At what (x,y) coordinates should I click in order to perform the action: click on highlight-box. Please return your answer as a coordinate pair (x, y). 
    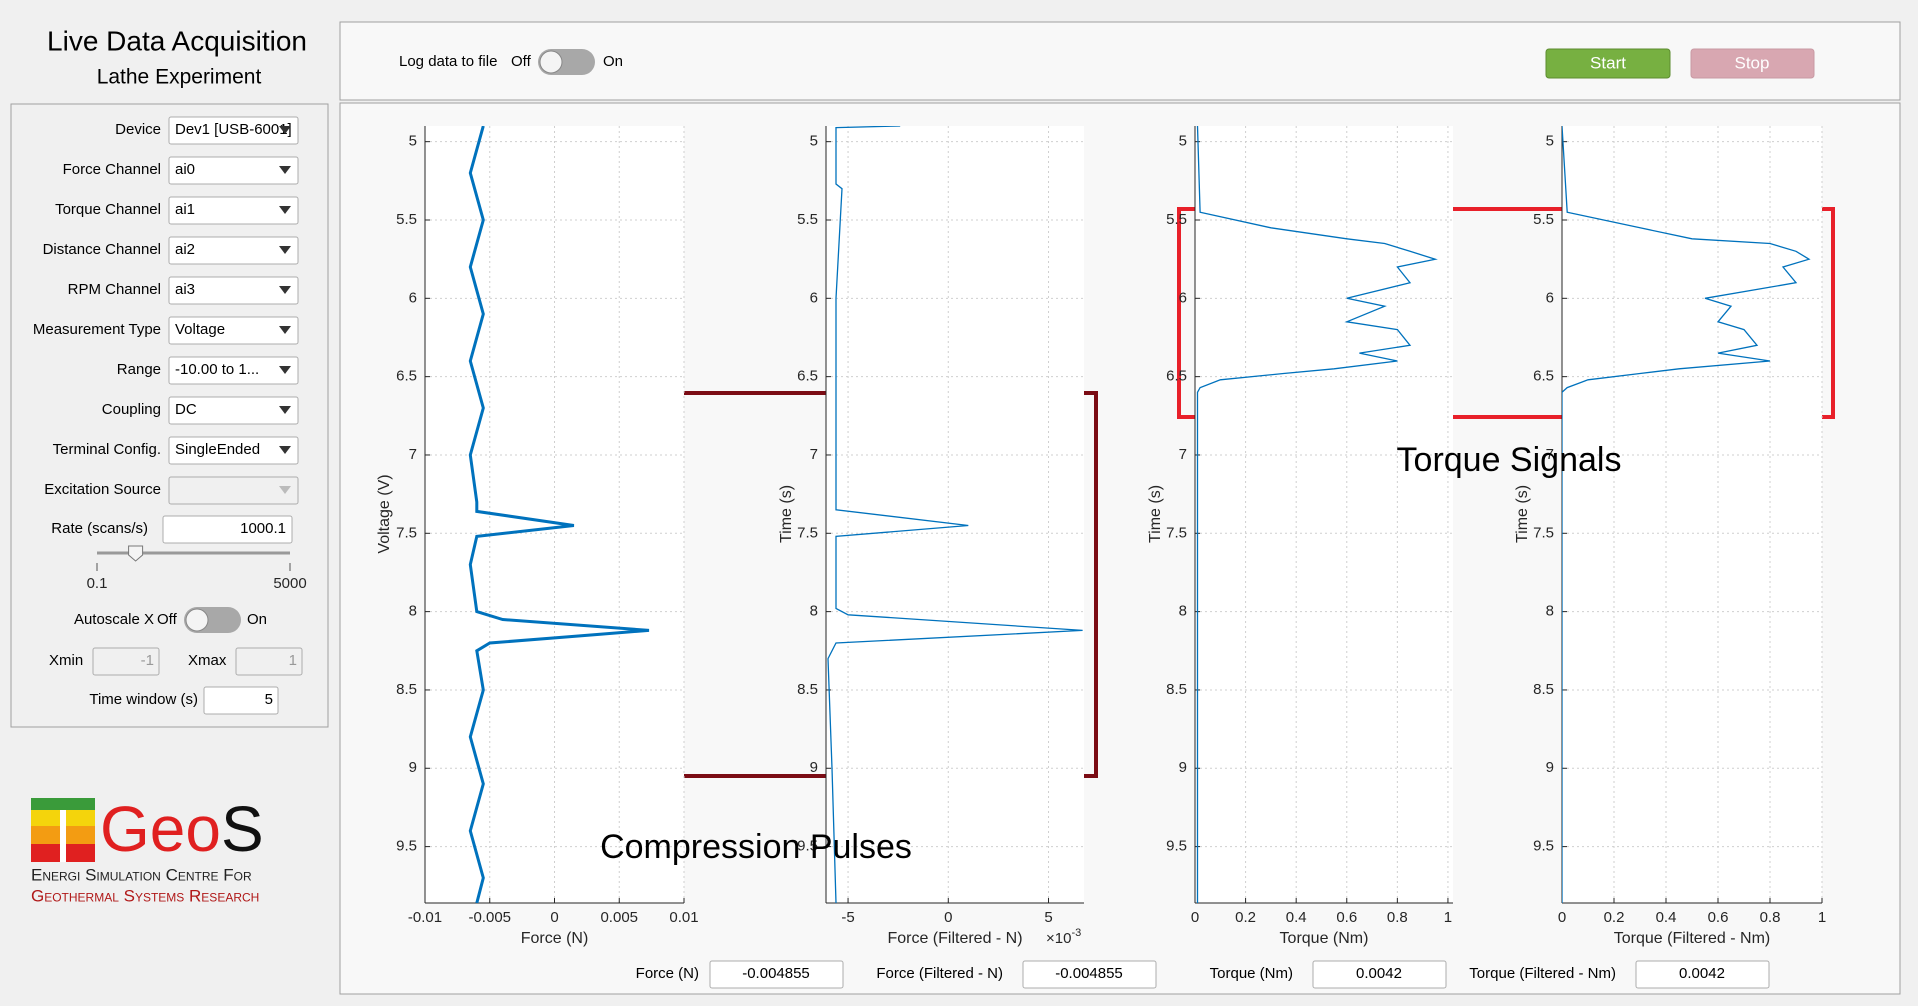
    Looking at the image, I should click on (1506, 313).